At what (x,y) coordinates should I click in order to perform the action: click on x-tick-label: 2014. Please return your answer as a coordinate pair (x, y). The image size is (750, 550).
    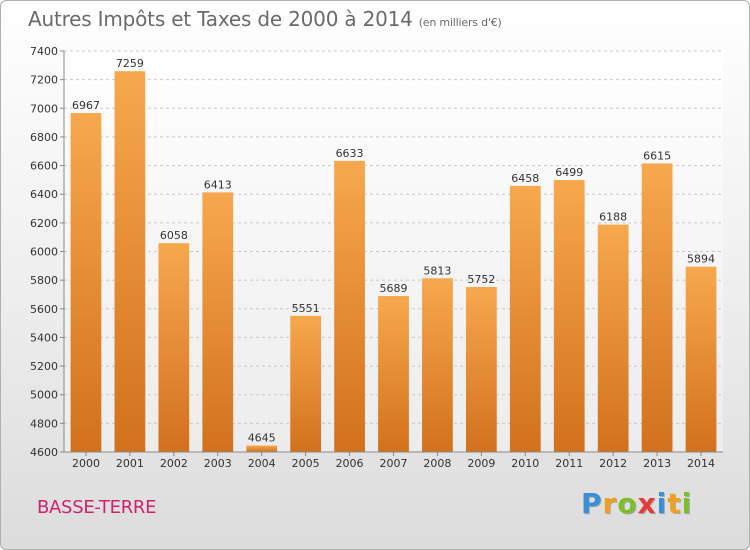
    Looking at the image, I should click on (701, 463).